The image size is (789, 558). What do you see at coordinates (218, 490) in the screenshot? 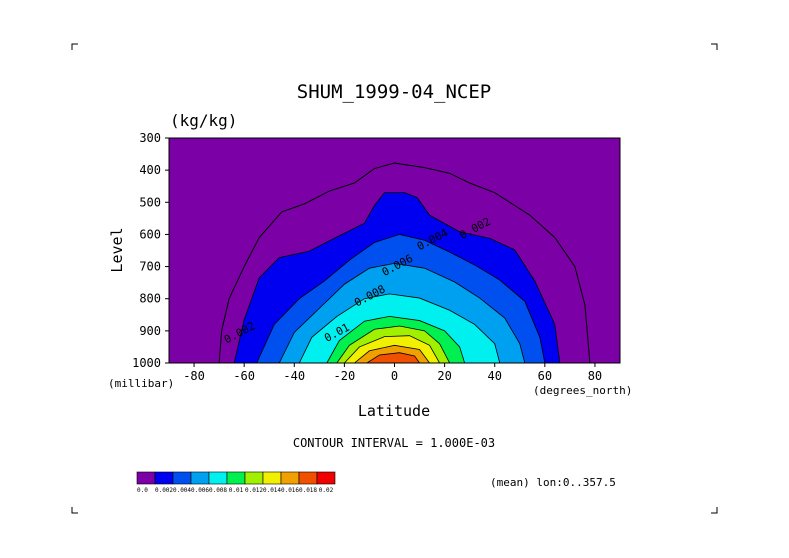
I see `colorbar-label: 0.008` at bounding box center [218, 490].